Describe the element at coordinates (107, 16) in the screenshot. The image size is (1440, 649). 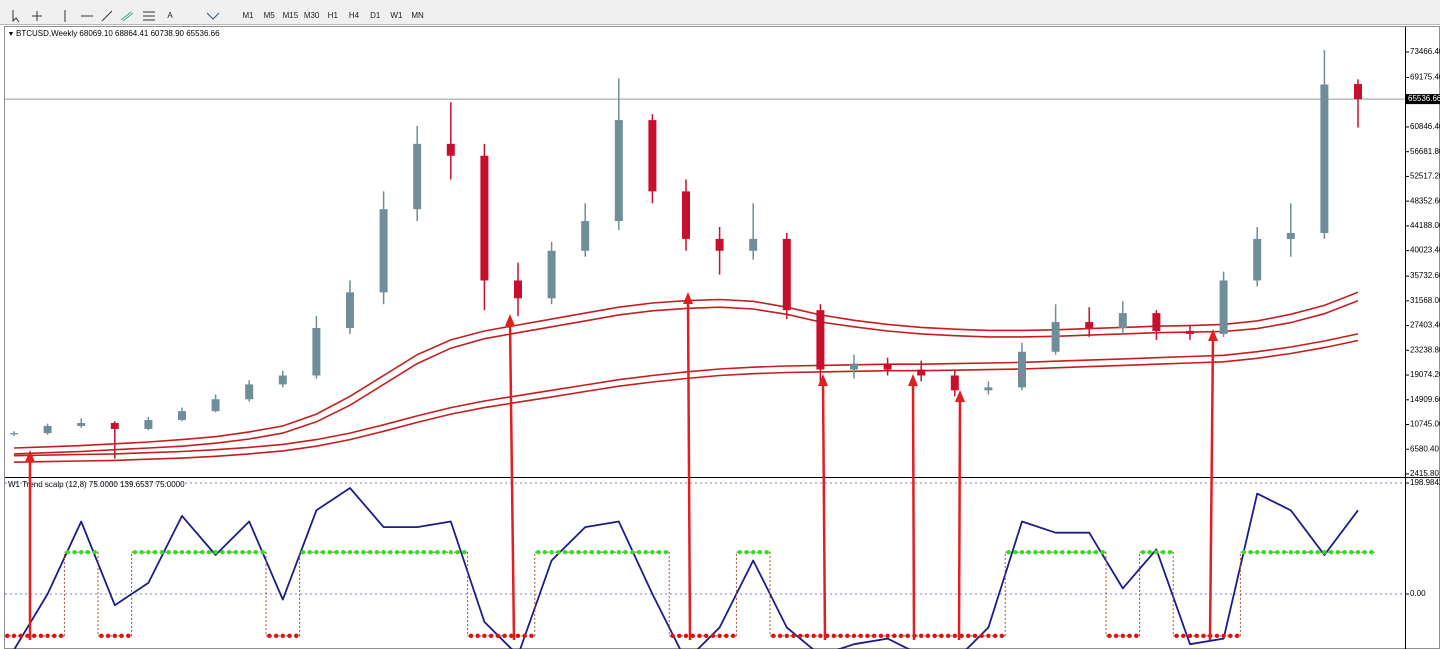
I see `trendline-icon` at that location.